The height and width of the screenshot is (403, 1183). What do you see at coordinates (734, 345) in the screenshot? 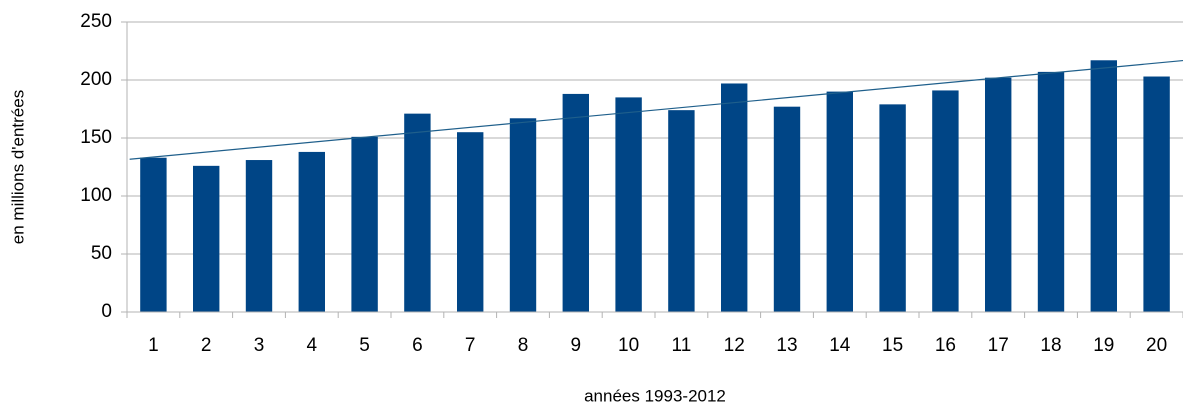
I see `x-tick-label: 12` at bounding box center [734, 345].